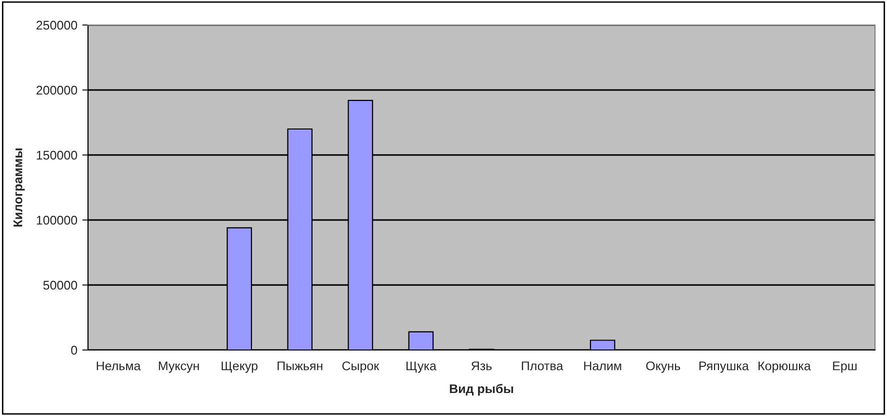  What do you see at coordinates (784, 367) in the screenshot?
I see `x-tick-label: Корюшка` at bounding box center [784, 367].